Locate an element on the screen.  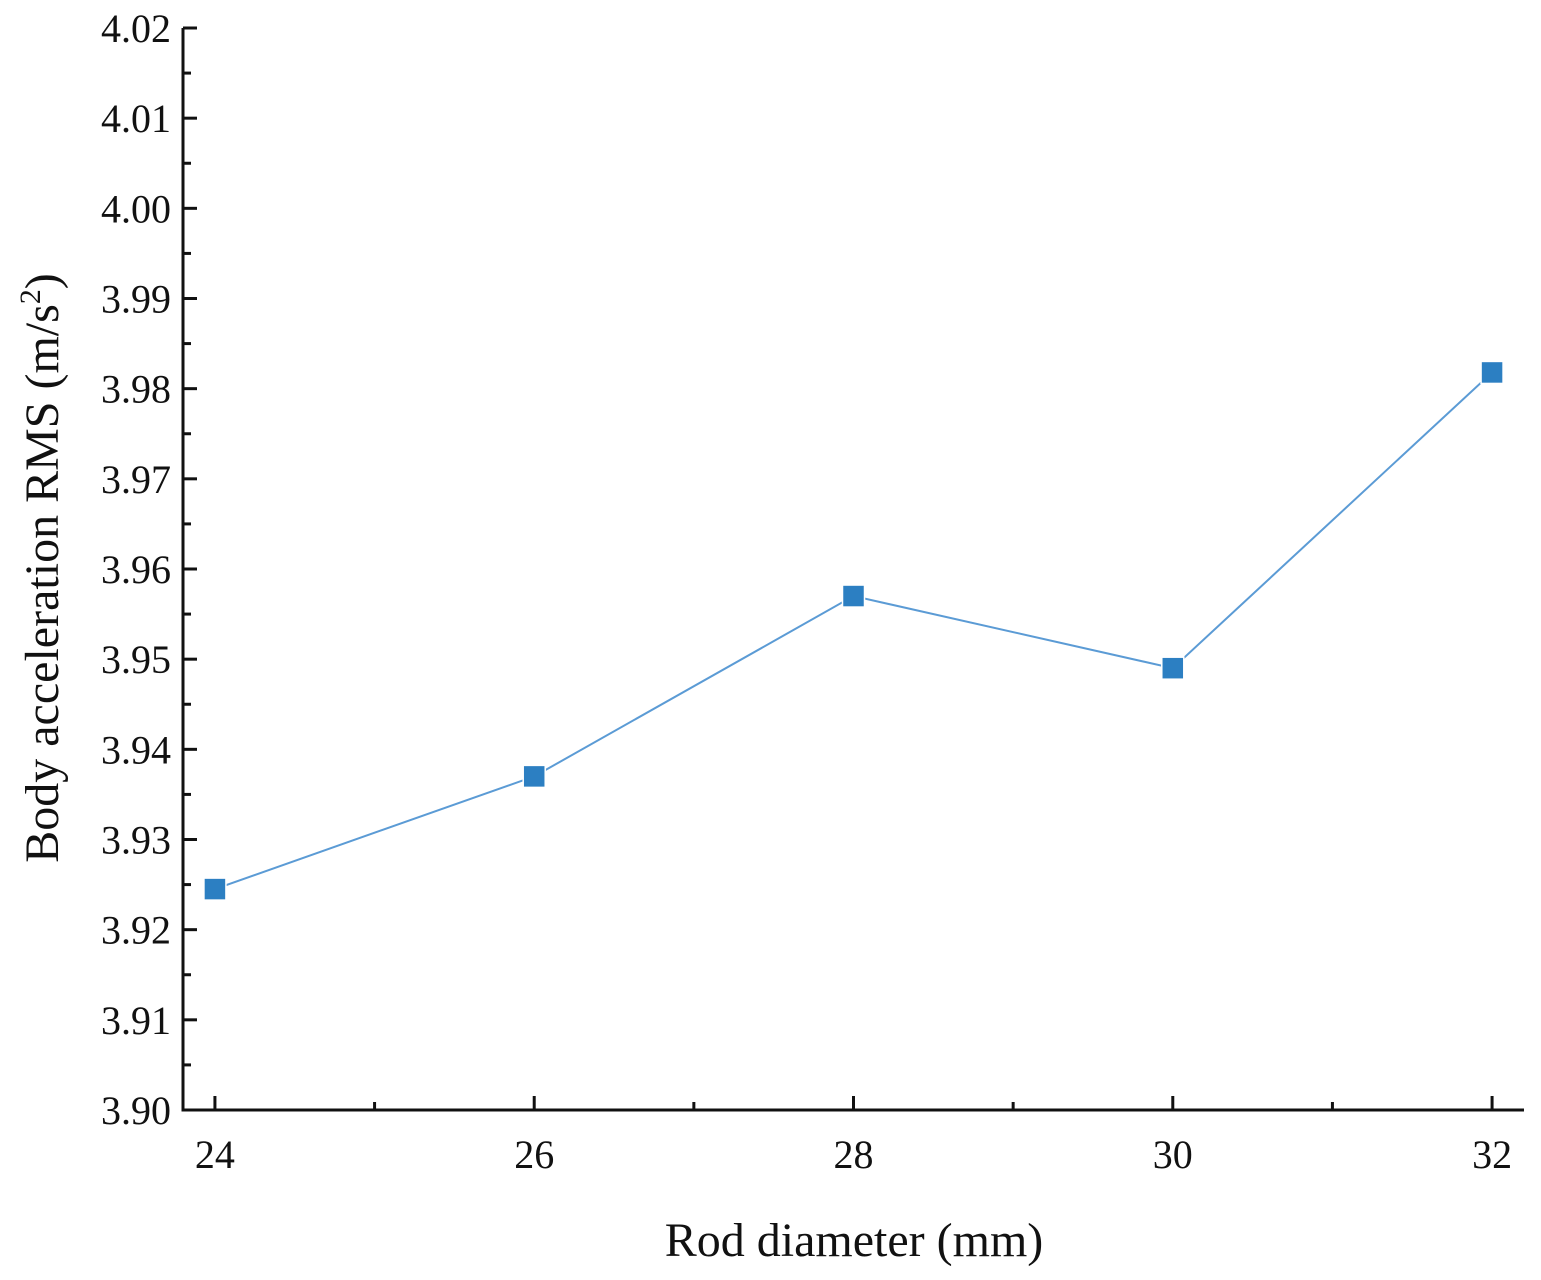
y-tick-label: 3.98 is located at coordinates (136, 389).